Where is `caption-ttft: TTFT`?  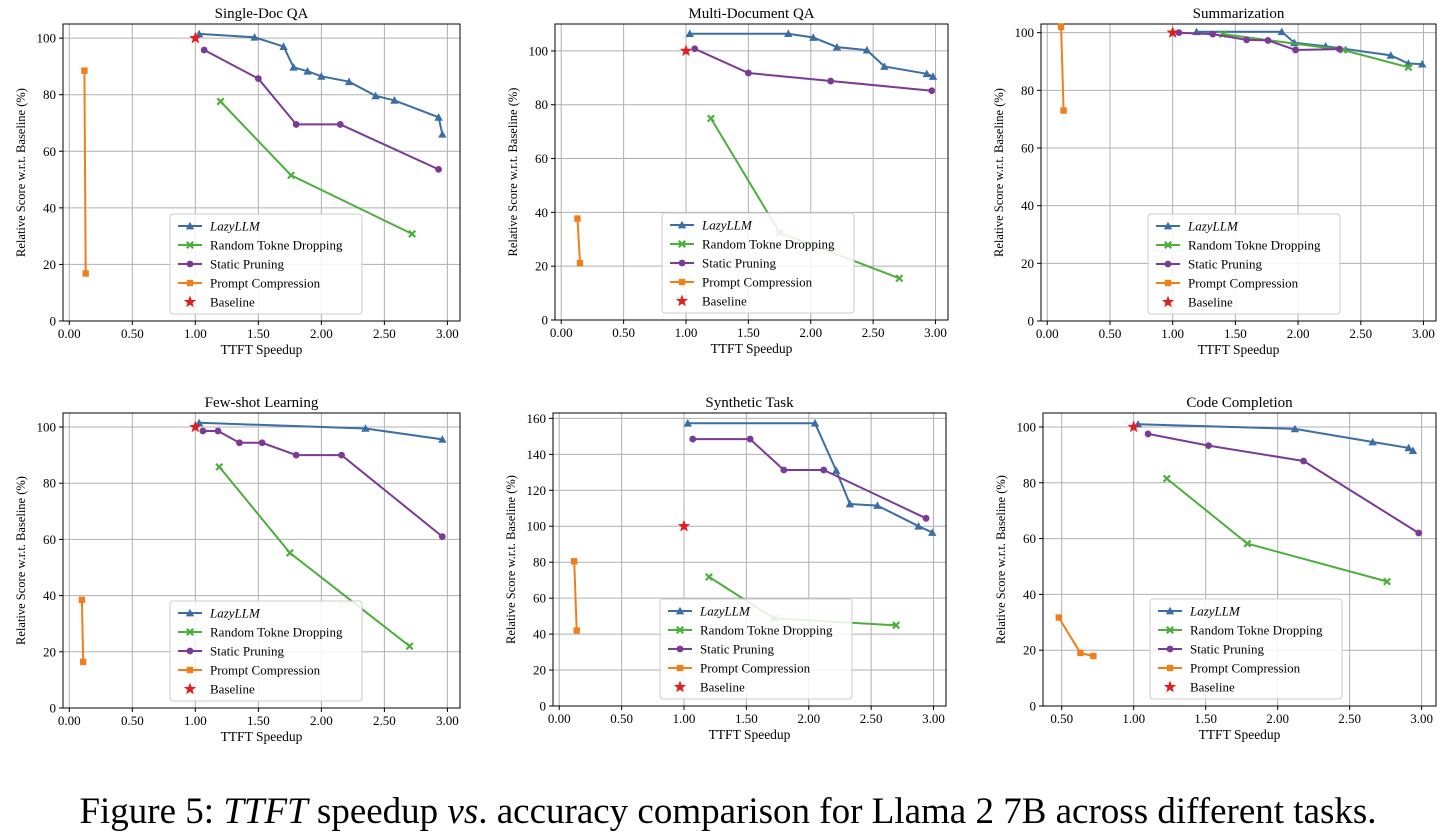
caption-ttft: TTFT is located at coordinates (265, 811).